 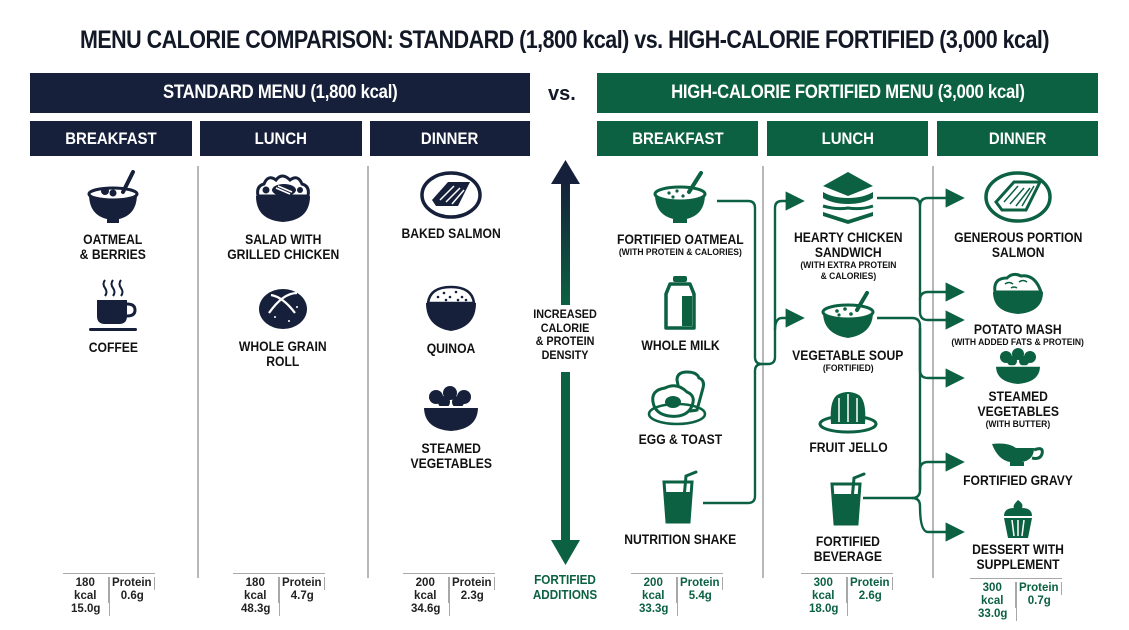 What do you see at coordinates (1018, 519) in the screenshot?
I see `cupcake-icon` at bounding box center [1018, 519].